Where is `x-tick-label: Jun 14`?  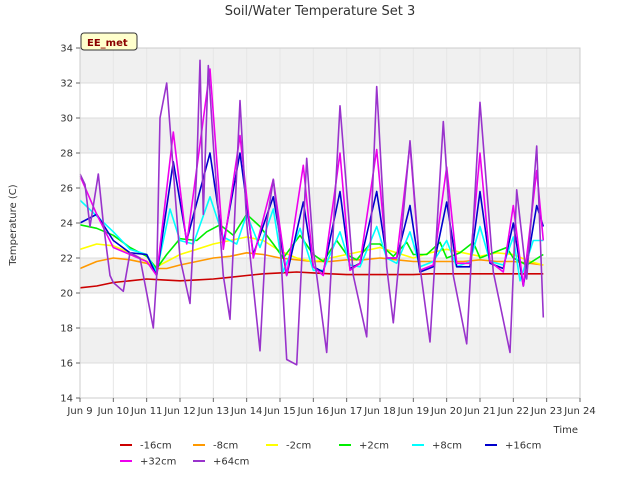
x-tick-label: Jun 14 is located at coordinates (246, 411).